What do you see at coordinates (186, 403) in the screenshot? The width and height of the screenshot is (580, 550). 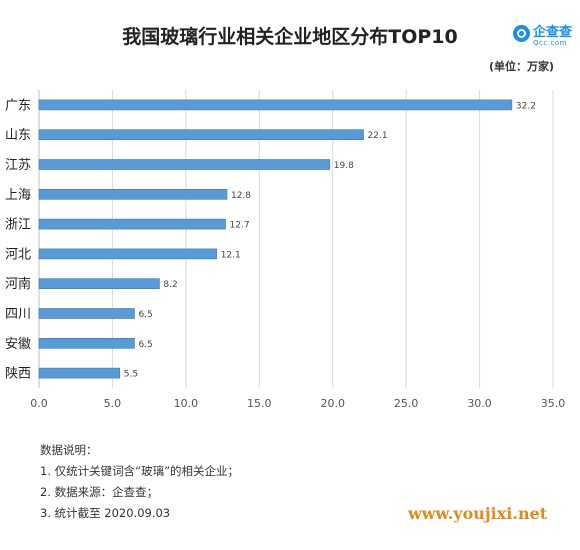 I see `x-tick-label: 10.0` at bounding box center [186, 403].